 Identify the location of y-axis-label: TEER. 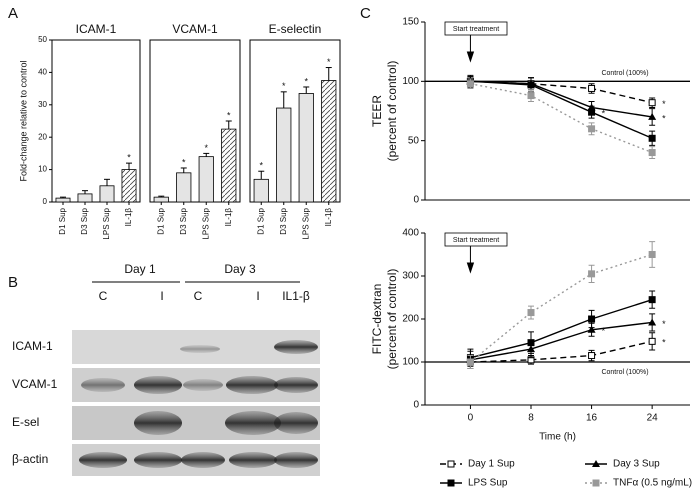
(377, 111).